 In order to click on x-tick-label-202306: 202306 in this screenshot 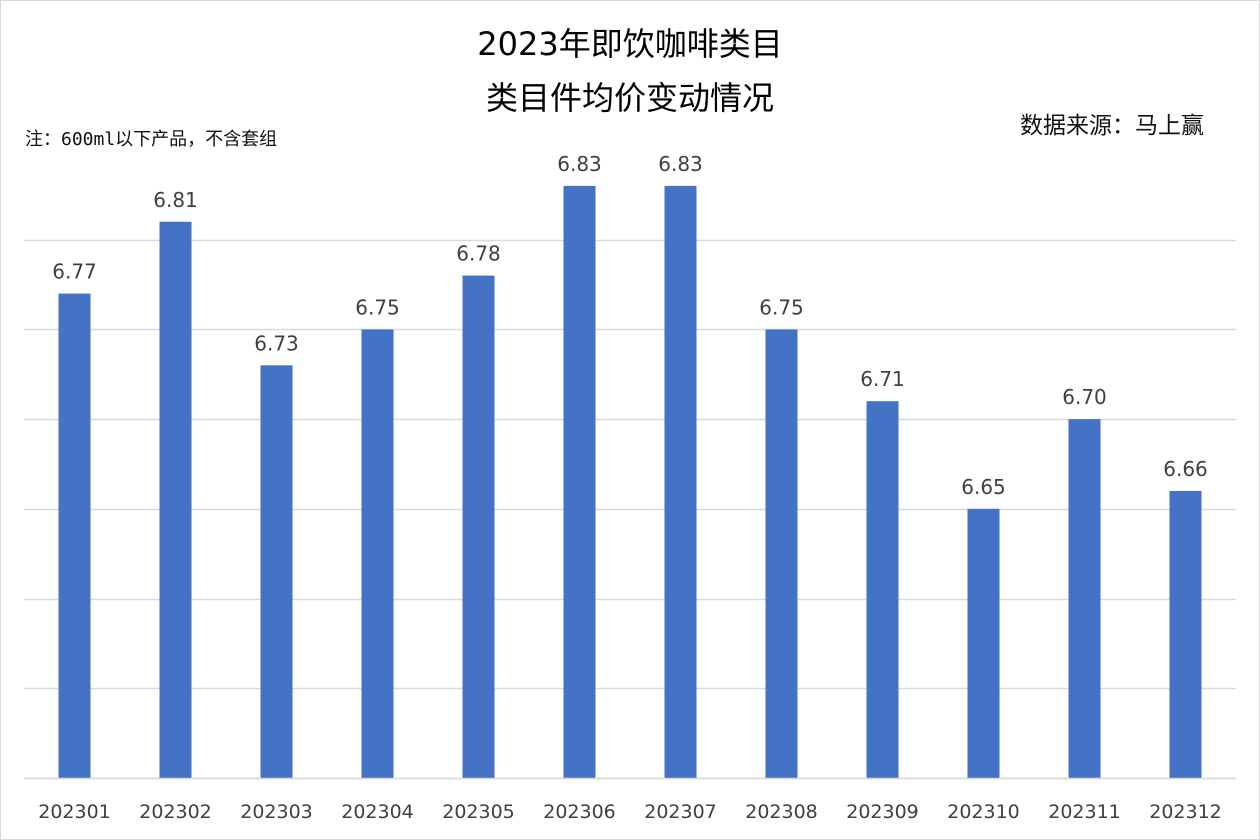, I will do `click(579, 812)`.